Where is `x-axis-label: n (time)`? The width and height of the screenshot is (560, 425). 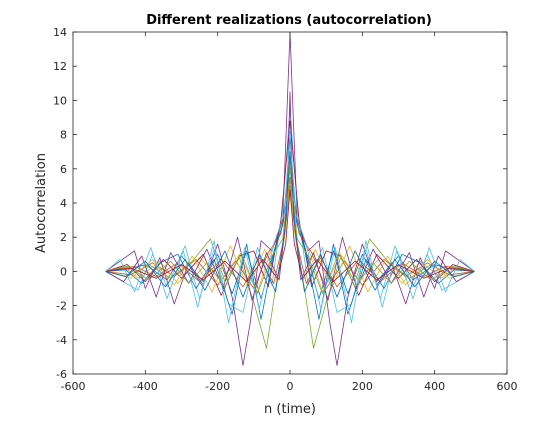 x-axis-label: n (time) is located at coordinates (290, 409).